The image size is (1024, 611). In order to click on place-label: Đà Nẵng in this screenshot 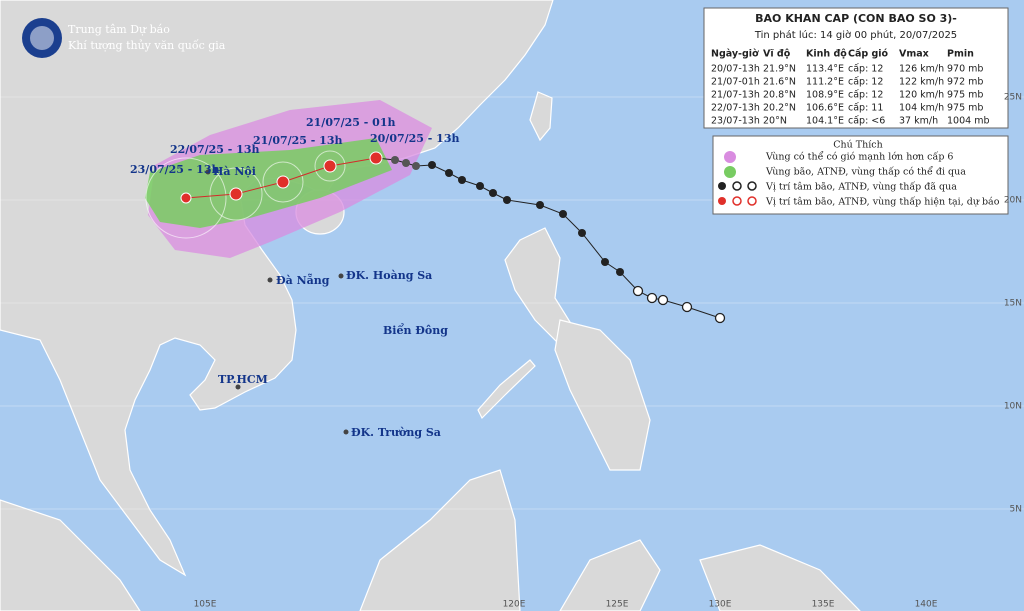, I will do `click(303, 280)`.